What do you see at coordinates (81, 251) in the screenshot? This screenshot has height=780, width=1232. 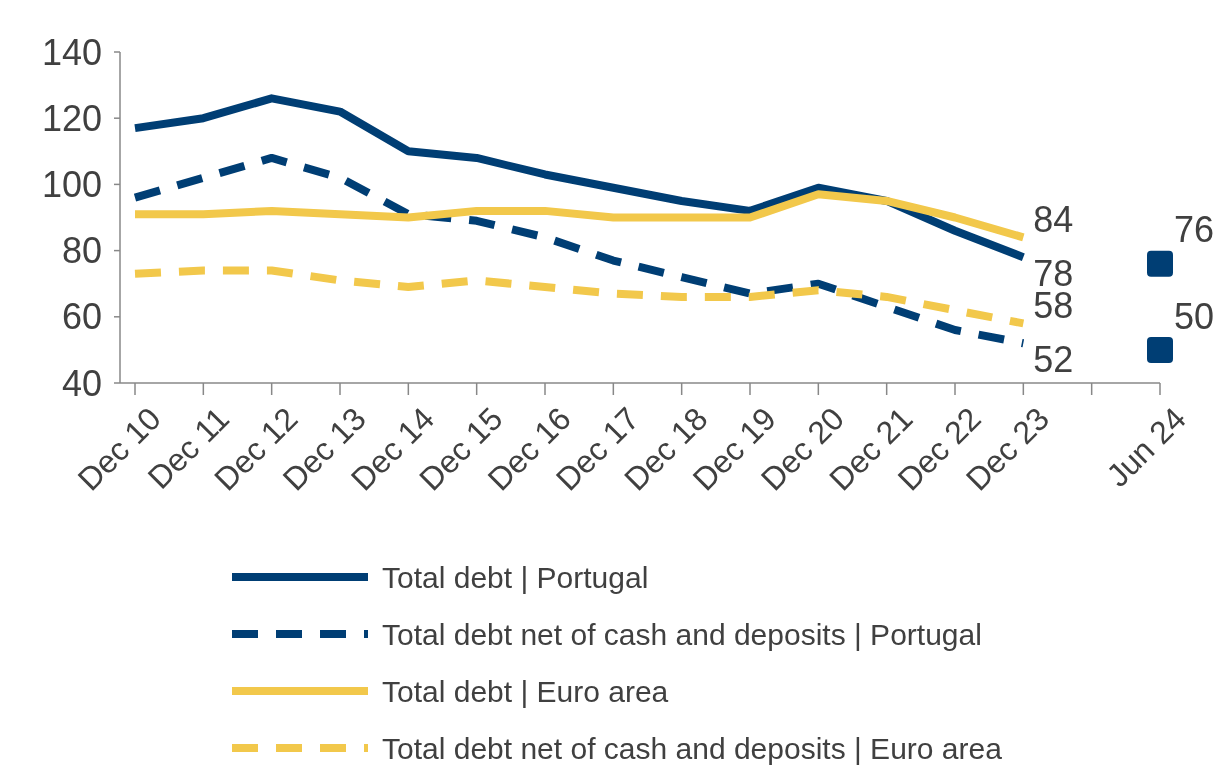 I see `y-tick-label: 80` at bounding box center [81, 251].